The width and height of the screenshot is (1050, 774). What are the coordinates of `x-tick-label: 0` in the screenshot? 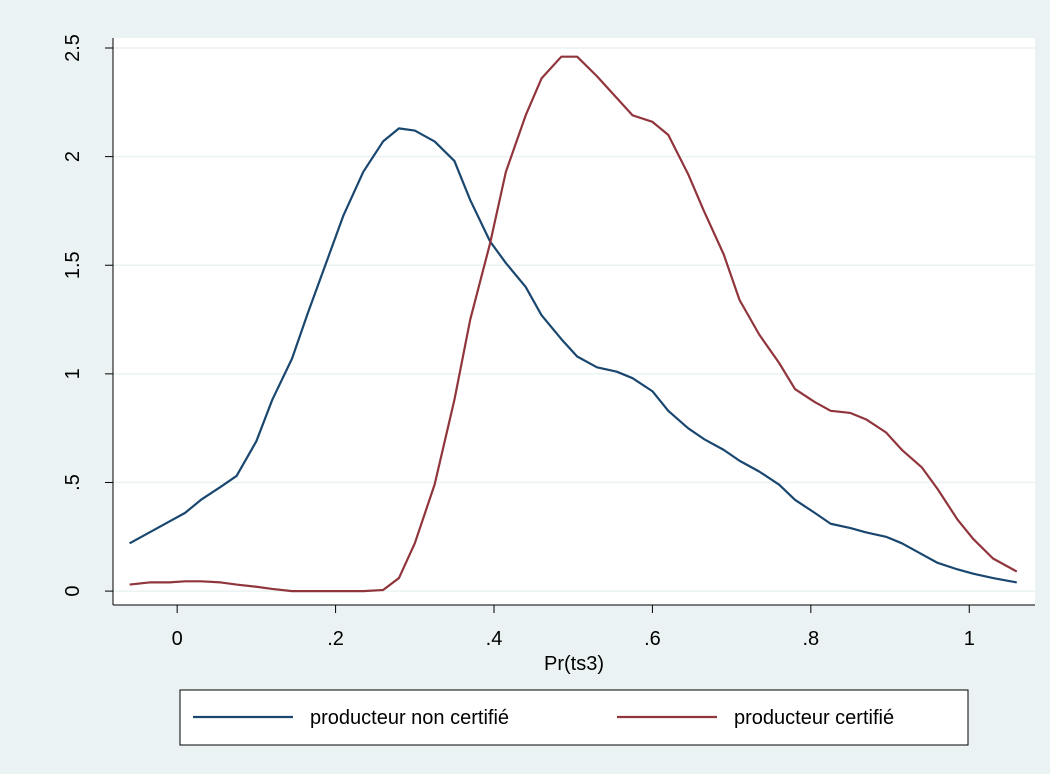 It's located at (177, 639).